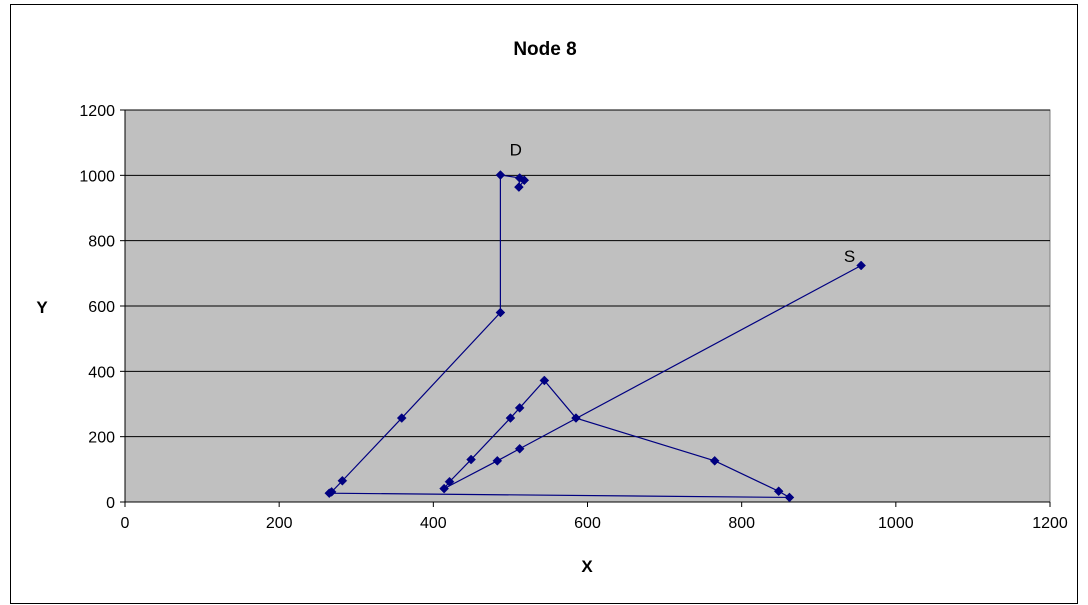 The width and height of the screenshot is (1088, 605). I want to click on y-tick-label: 800, so click(101, 242).